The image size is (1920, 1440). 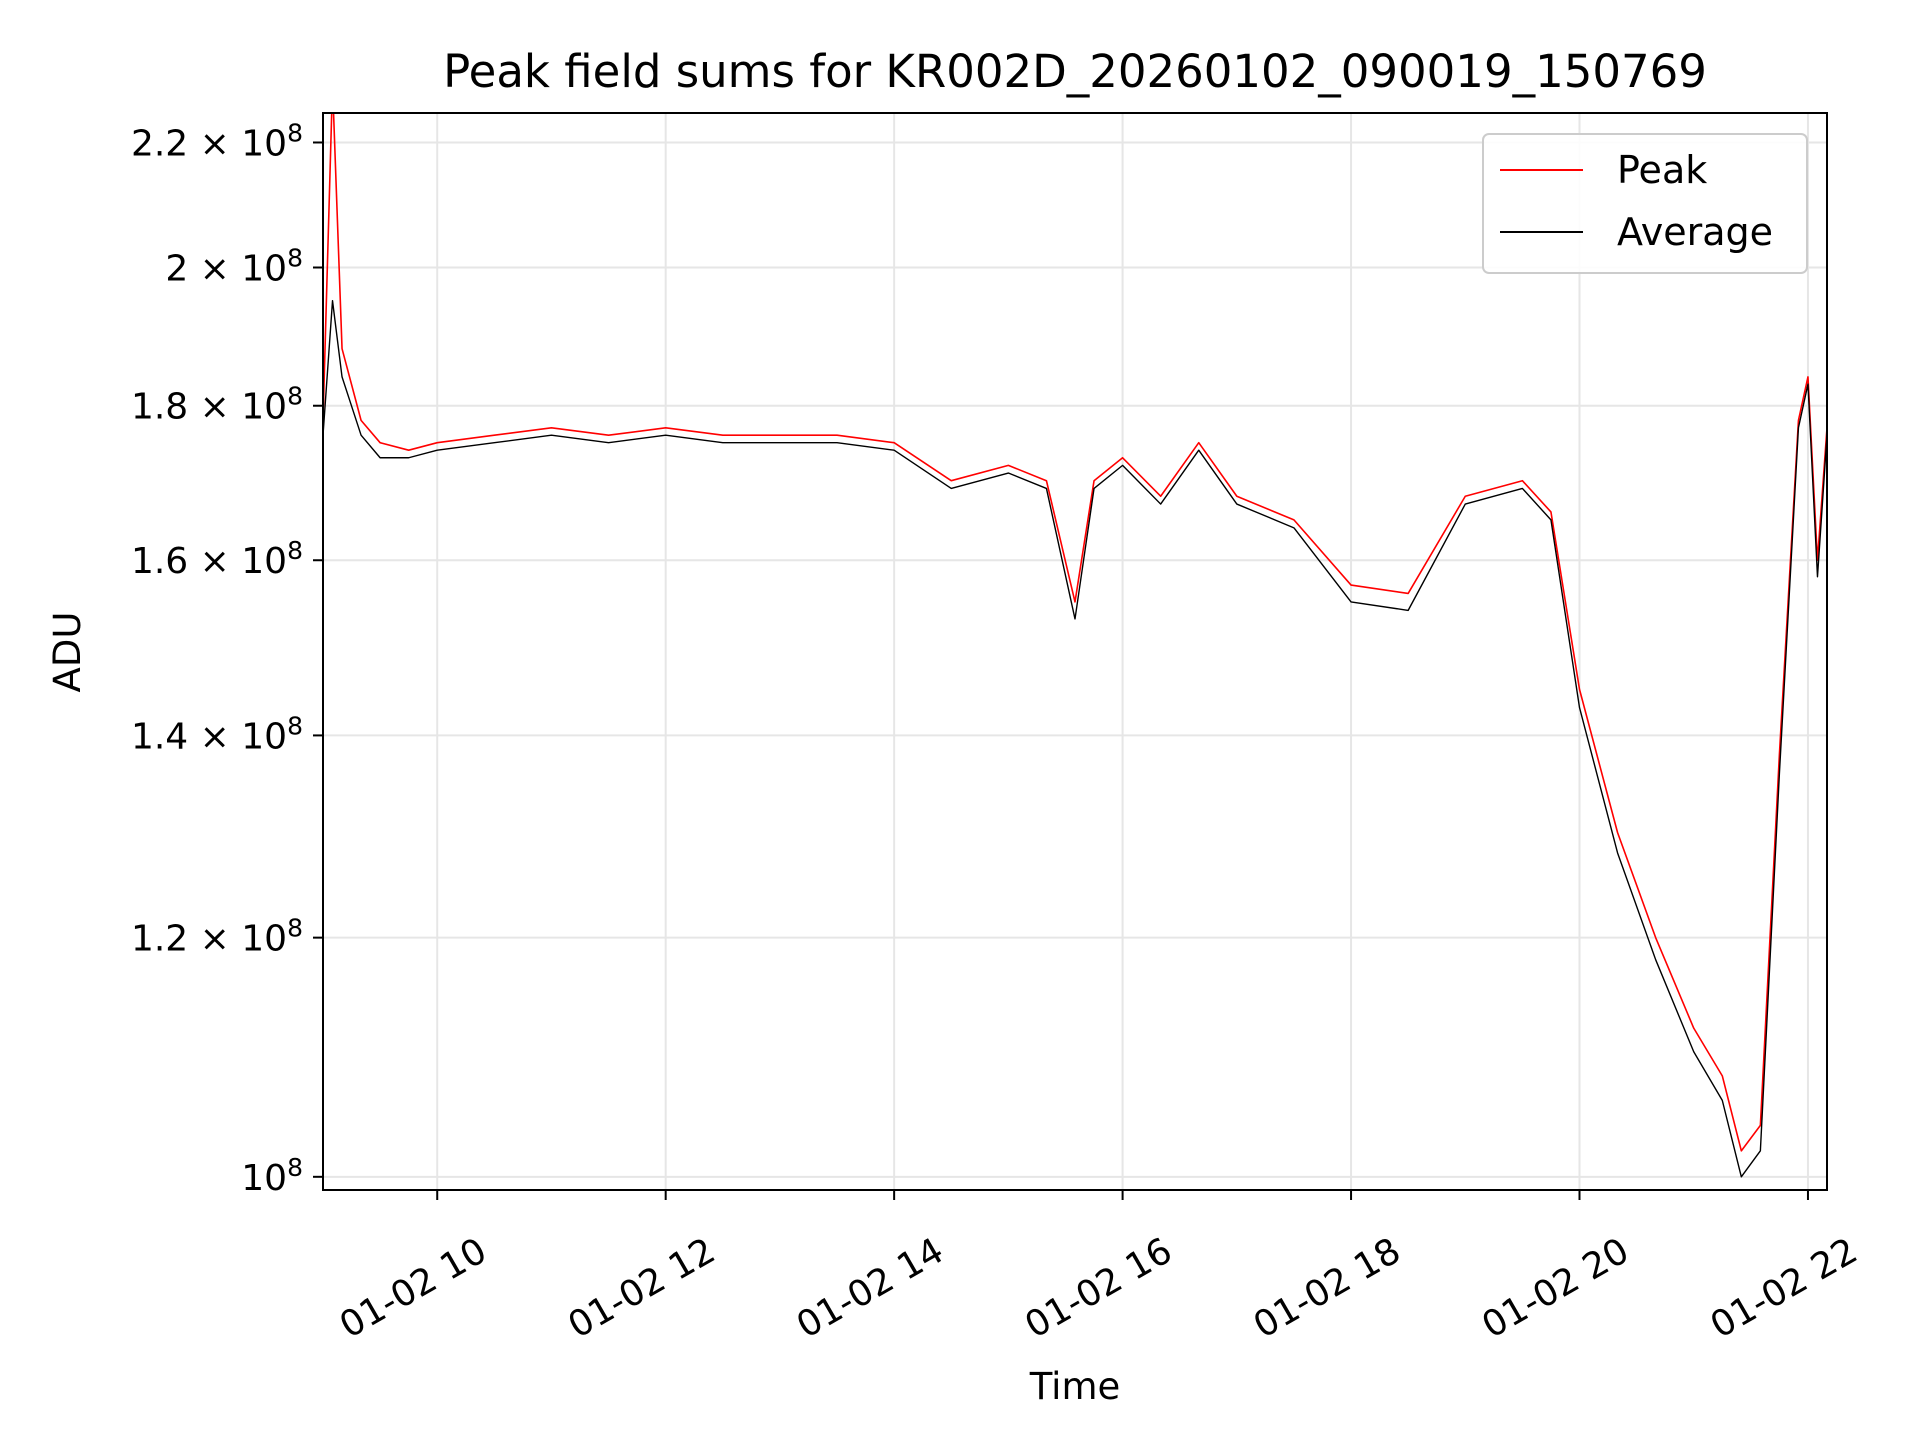 What do you see at coordinates (1098, 1288) in the screenshot?
I see `x-tick-label: 01-02 16` at bounding box center [1098, 1288].